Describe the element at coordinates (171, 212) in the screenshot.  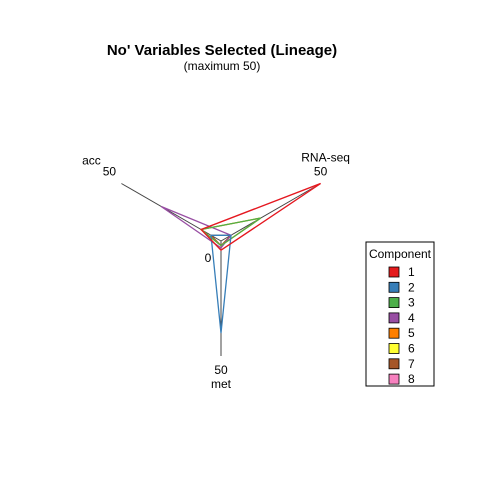
I see `axis-line-acc` at that location.